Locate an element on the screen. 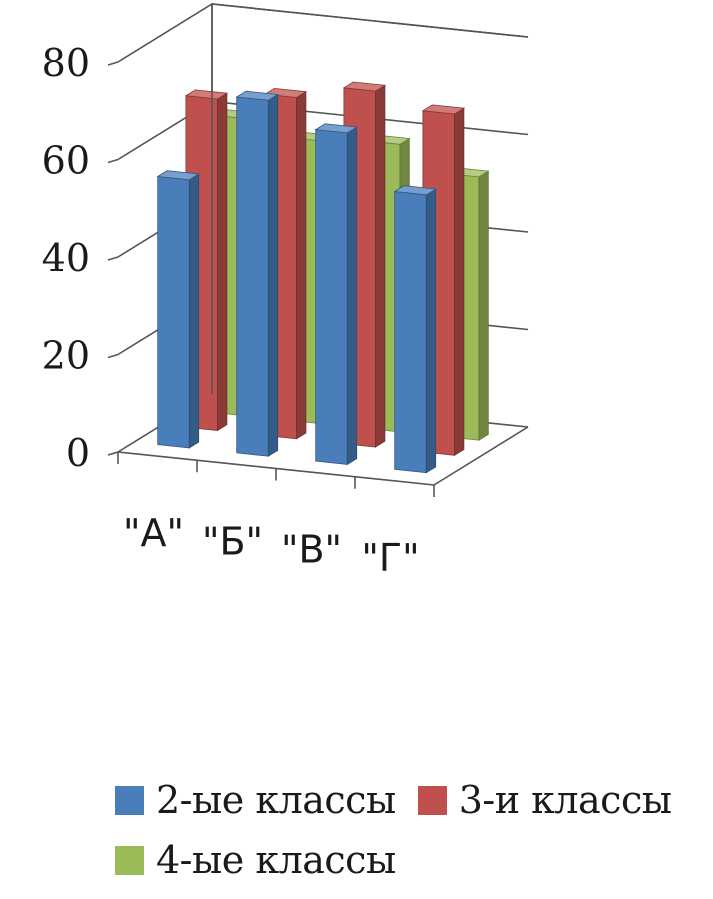 The width and height of the screenshot is (713, 899). legend: 2-ые классы 3-и классы 4-ые классы is located at coordinates (410, 830).